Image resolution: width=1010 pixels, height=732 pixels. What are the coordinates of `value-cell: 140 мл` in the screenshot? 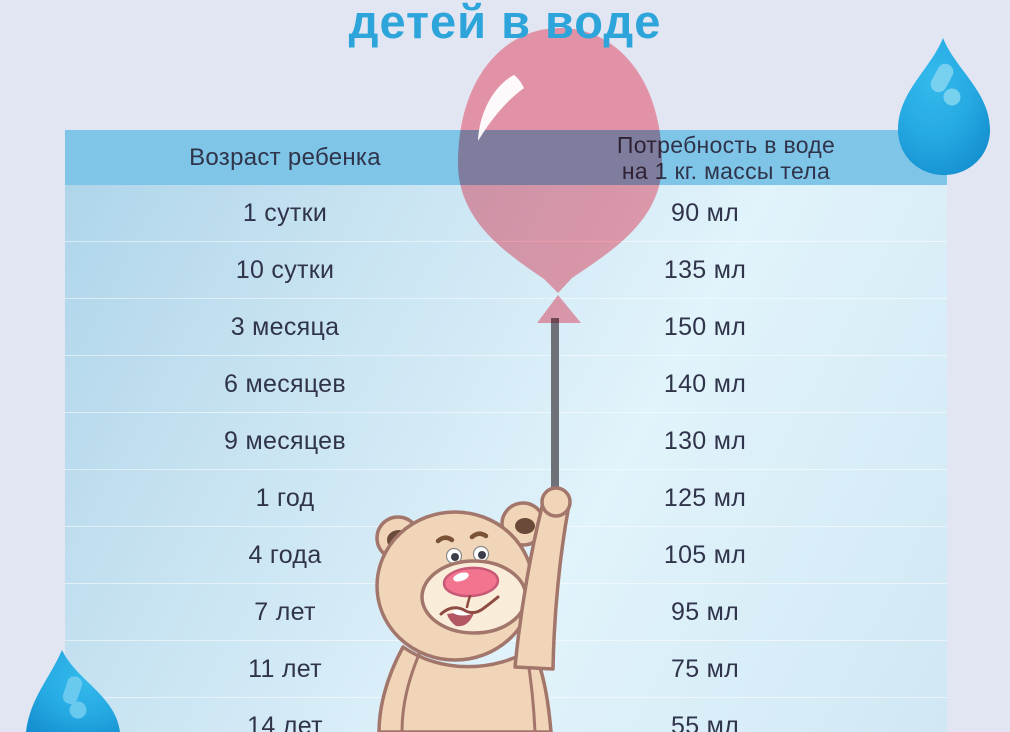 It's located at (705, 383).